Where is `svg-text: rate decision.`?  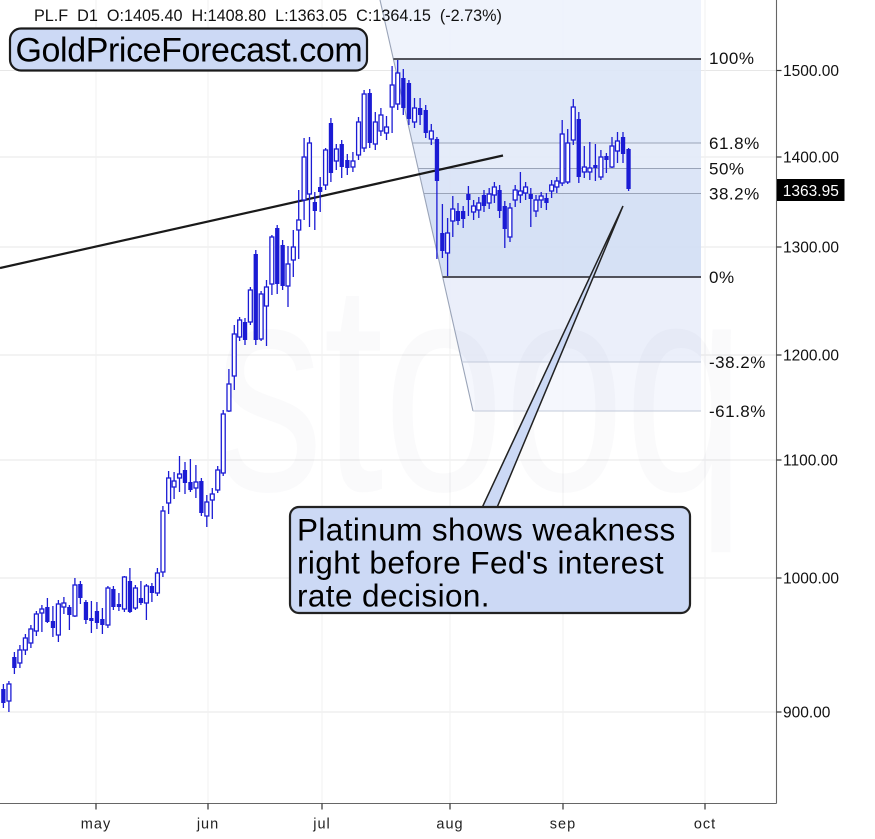
svg-text: rate decision. is located at coordinates (393, 596).